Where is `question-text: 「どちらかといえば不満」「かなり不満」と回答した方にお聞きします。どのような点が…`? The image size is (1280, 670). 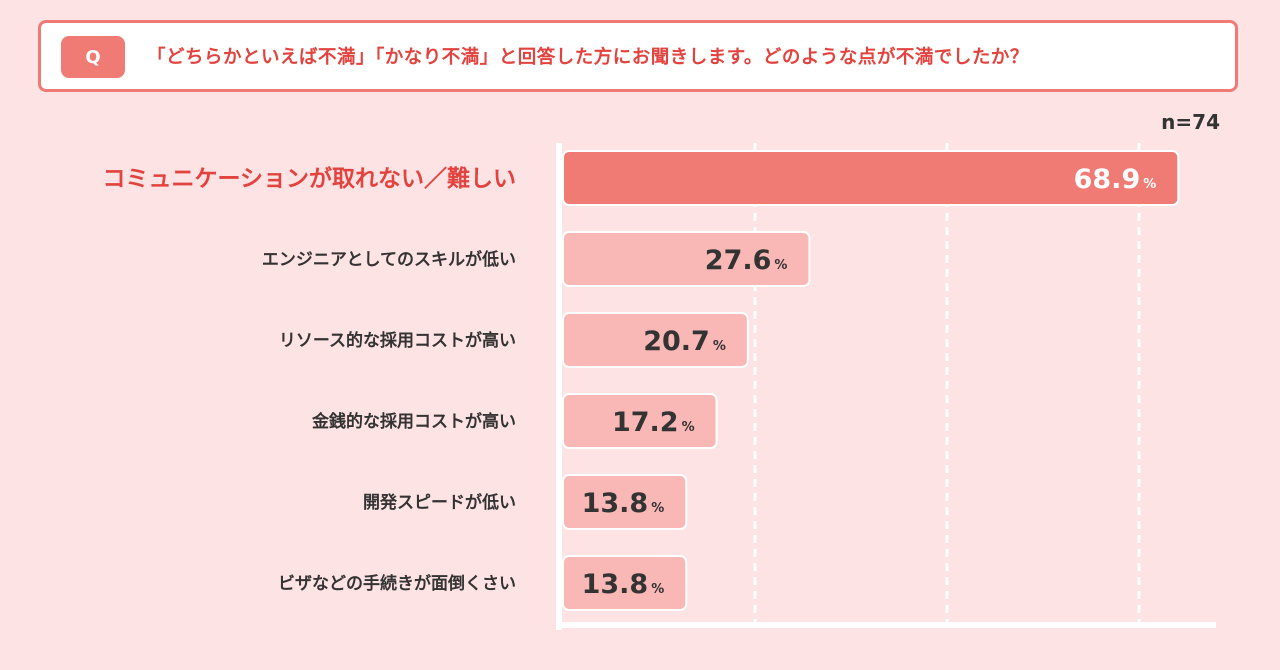 question-text: 「どちらかといえば不満」「かなり不満」と回答した方にお聞きします。どのような点が… is located at coordinates (588, 57).